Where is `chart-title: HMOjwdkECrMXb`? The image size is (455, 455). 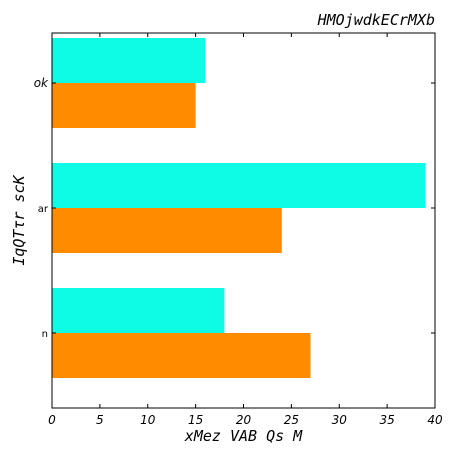 chart-title: HMOjwdkECrMXb is located at coordinates (376, 20).